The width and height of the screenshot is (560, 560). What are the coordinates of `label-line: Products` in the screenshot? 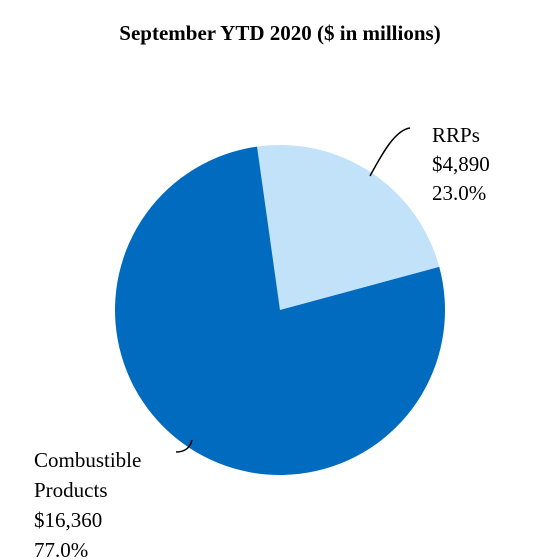 It's located at (71, 490).